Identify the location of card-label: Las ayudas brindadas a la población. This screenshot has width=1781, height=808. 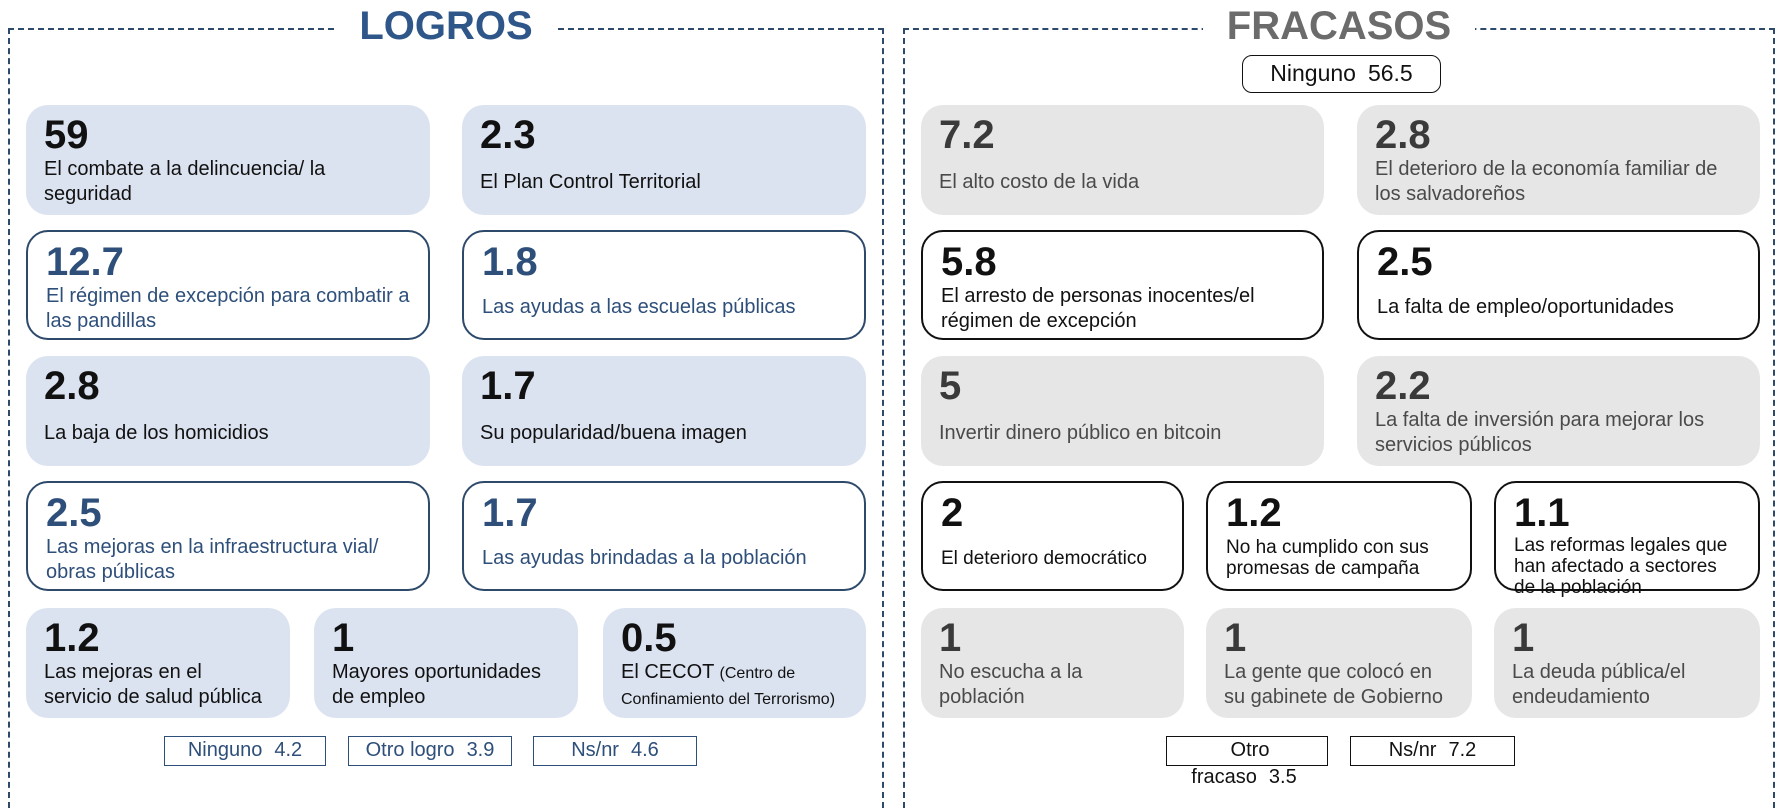
(664, 558).